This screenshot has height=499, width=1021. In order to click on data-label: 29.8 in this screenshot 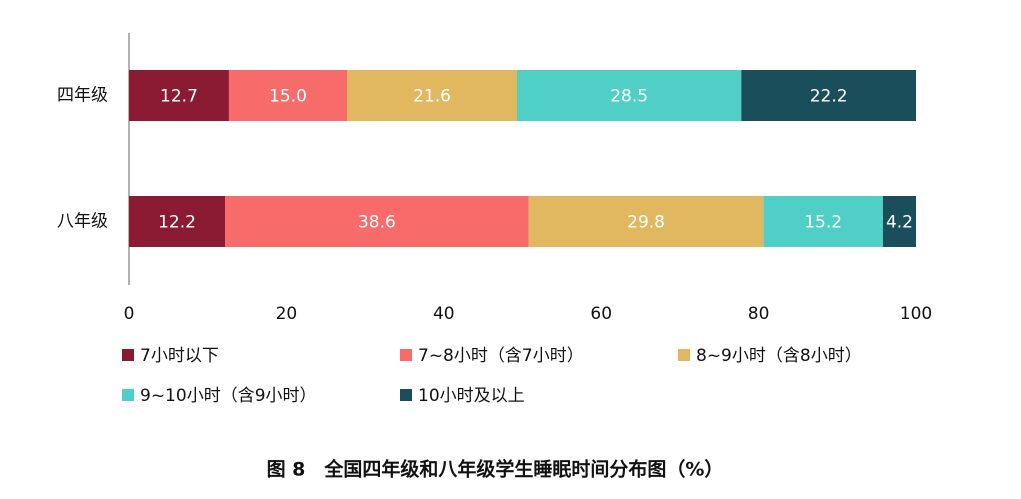, I will do `click(646, 223)`.